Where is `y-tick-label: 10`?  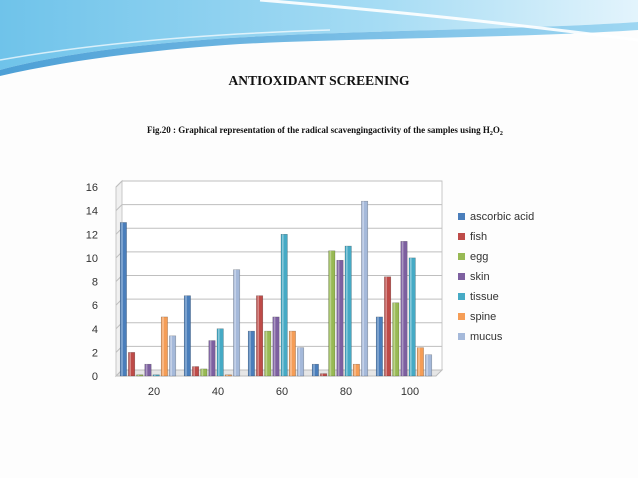
y-tick-label: 10 is located at coordinates (92, 259).